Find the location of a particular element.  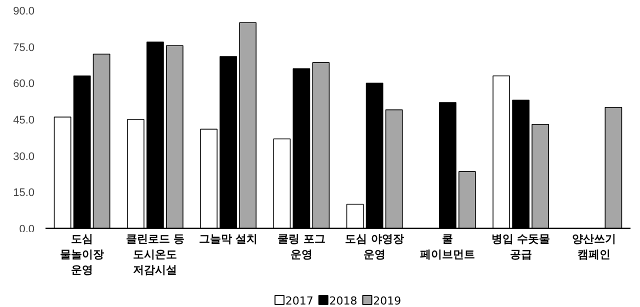

legend-label: 2017 is located at coordinates (299, 300).